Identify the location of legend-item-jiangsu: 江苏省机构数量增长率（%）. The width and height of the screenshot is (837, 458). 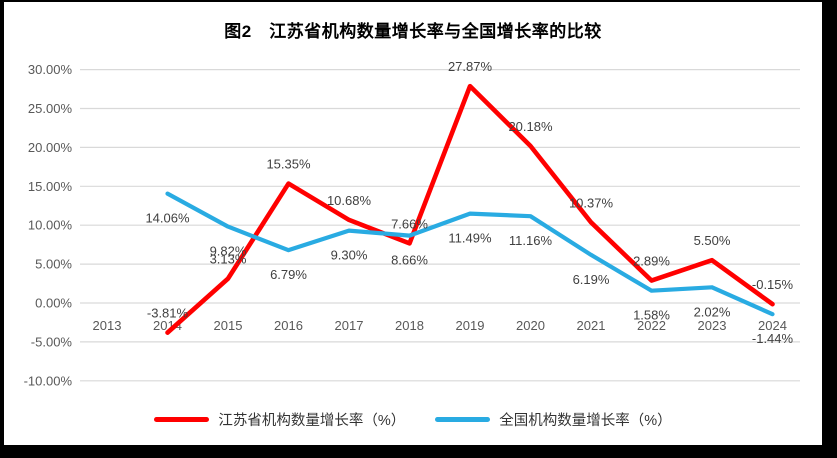
(279, 419).